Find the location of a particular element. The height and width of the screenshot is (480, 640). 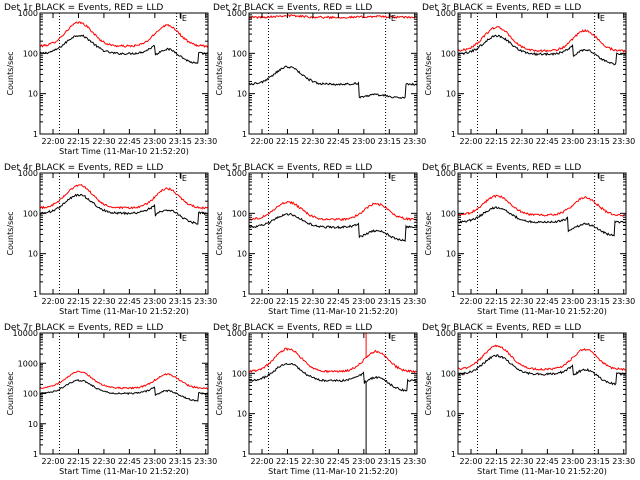

panel-title: Det 5r BLACK = Events, RED = LLD is located at coordinates (292, 168).